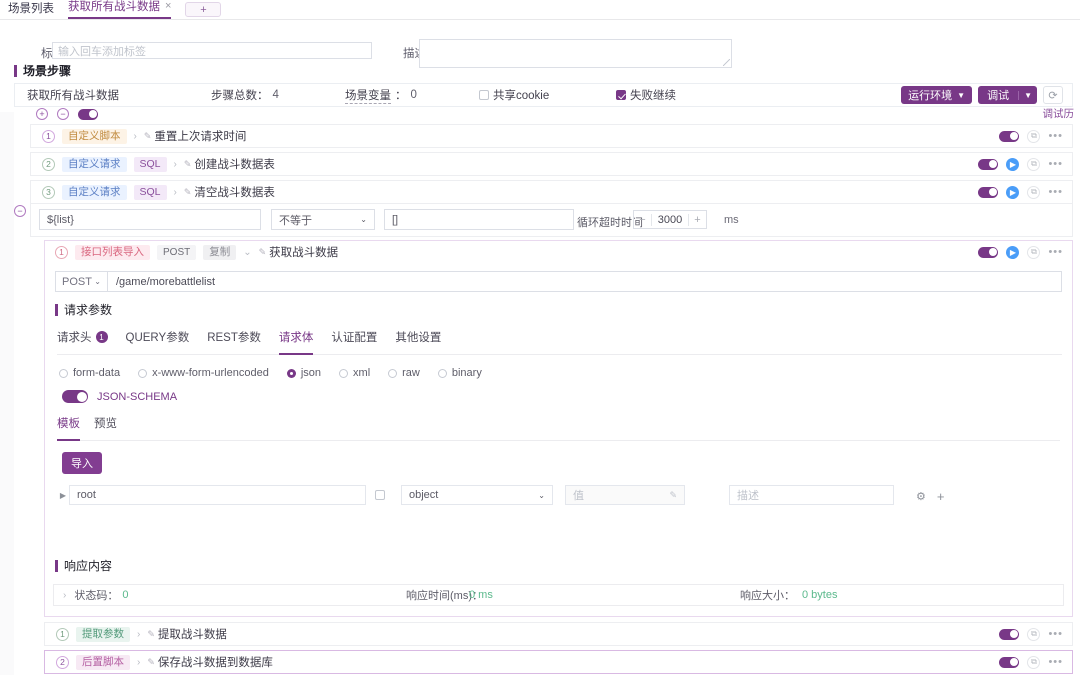 This screenshot has width=1080, height=678. I want to click on request-step-name: ✎ 获取战斗数据, so click(299, 252).